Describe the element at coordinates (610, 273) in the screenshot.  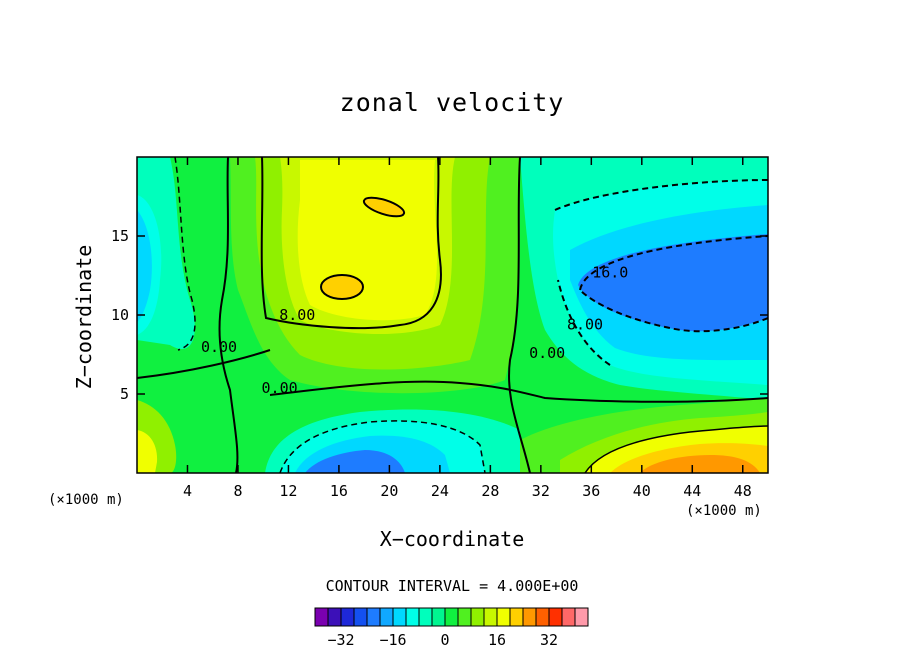
I see `contour-label: 16.0` at that location.